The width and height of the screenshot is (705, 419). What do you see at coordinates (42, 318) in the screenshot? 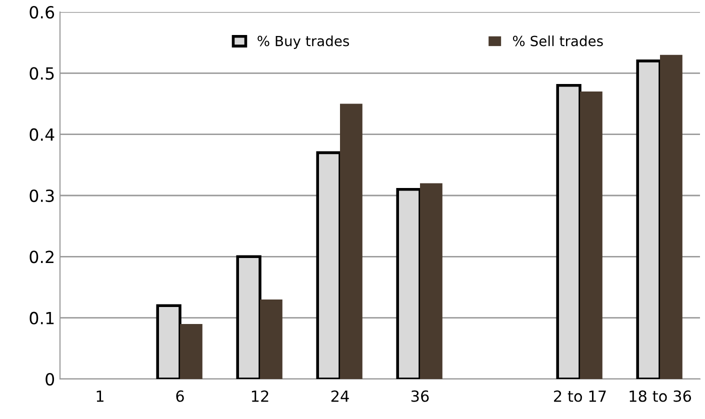
I see `y-tick-label: 0.1` at bounding box center [42, 318].